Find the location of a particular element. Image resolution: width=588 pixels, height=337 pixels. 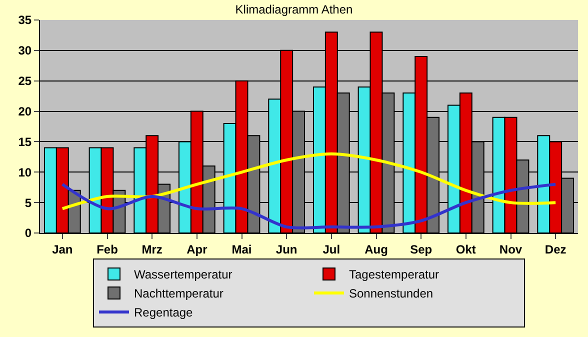

x-tick-label: Nov is located at coordinates (510, 249).